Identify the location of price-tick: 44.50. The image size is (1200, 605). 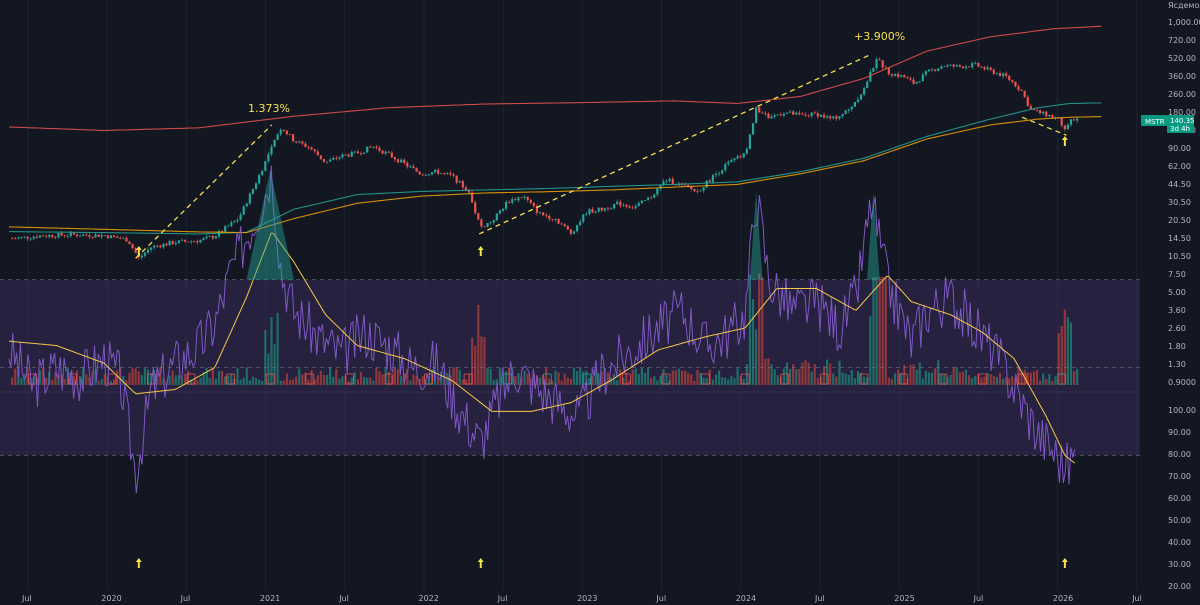
(1179, 184).